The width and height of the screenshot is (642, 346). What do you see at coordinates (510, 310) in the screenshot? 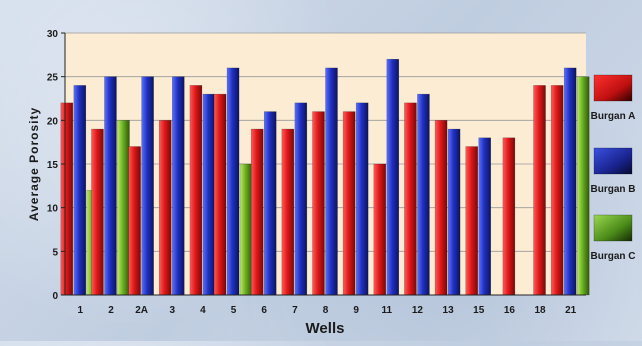
I see `x-tick-label: 16` at bounding box center [510, 310].